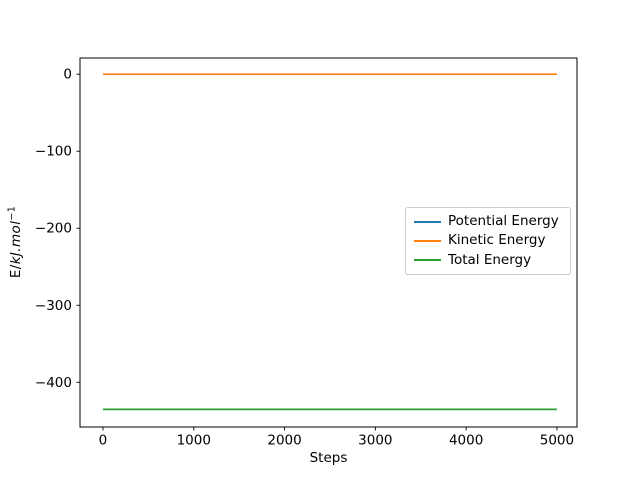 The width and height of the screenshot is (640, 480). Describe the element at coordinates (103, 441) in the screenshot. I see `x-tick-label: 0` at that location.